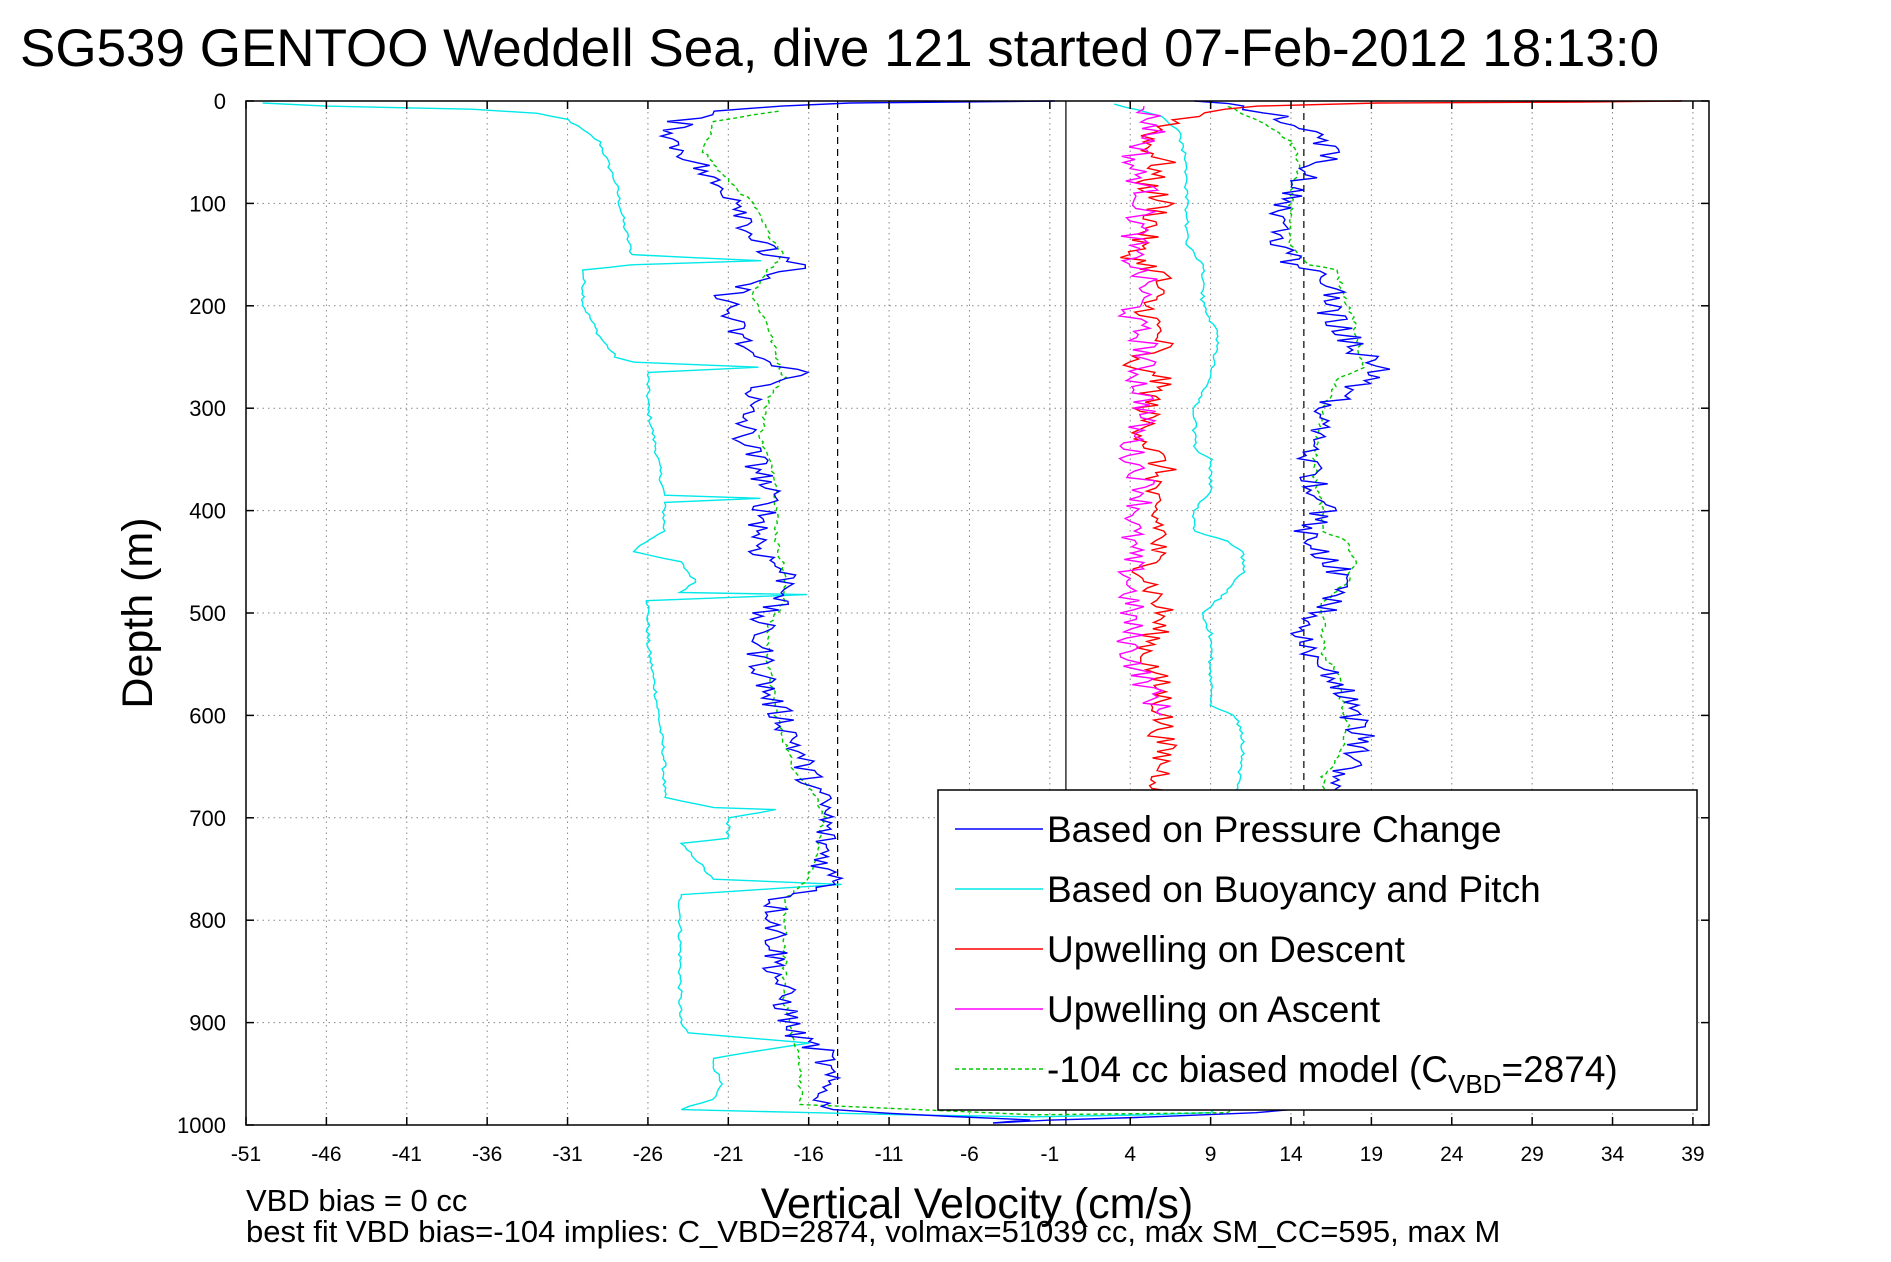  Describe the element at coordinates (407, 1154) in the screenshot. I see `x-tick-label: -41` at that location.